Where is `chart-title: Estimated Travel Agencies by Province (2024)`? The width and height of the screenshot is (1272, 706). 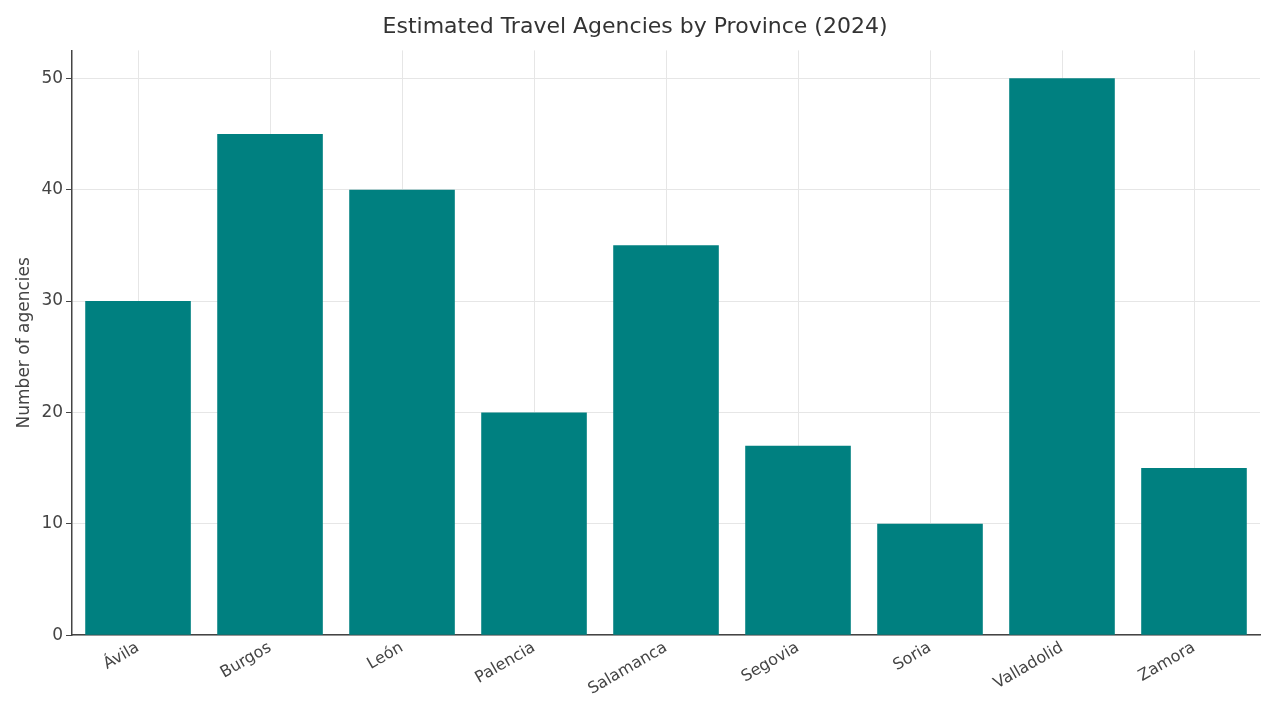
chart-title: Estimated Travel Agencies by Province (2024) is located at coordinates (635, 25).